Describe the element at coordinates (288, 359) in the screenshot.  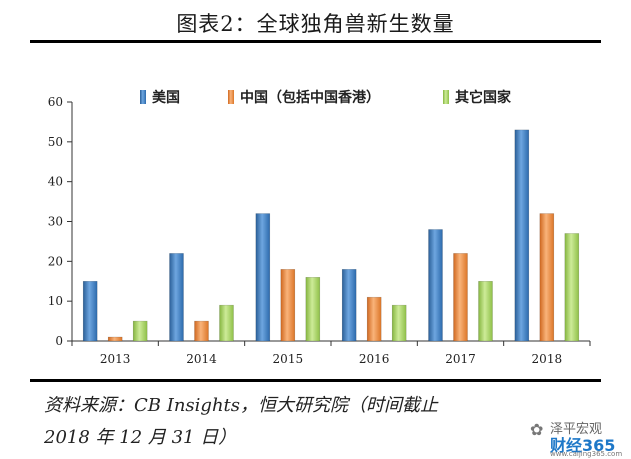
I see `x-tick-label: 2015` at that location.